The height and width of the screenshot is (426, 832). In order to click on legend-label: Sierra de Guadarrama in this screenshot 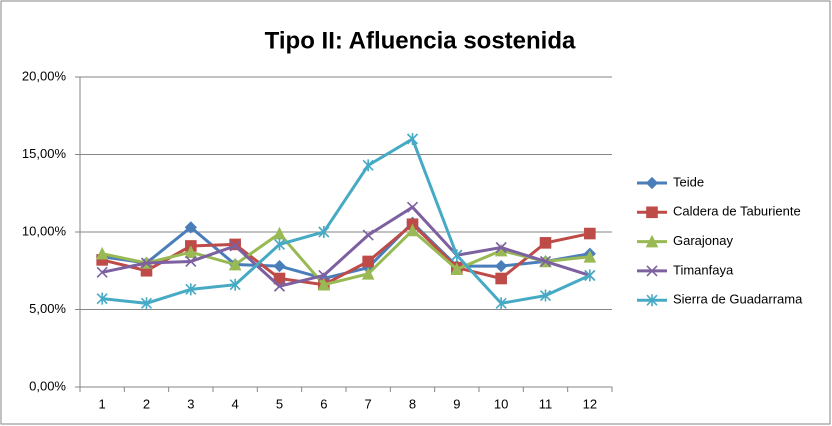, I will do `click(738, 299)`.